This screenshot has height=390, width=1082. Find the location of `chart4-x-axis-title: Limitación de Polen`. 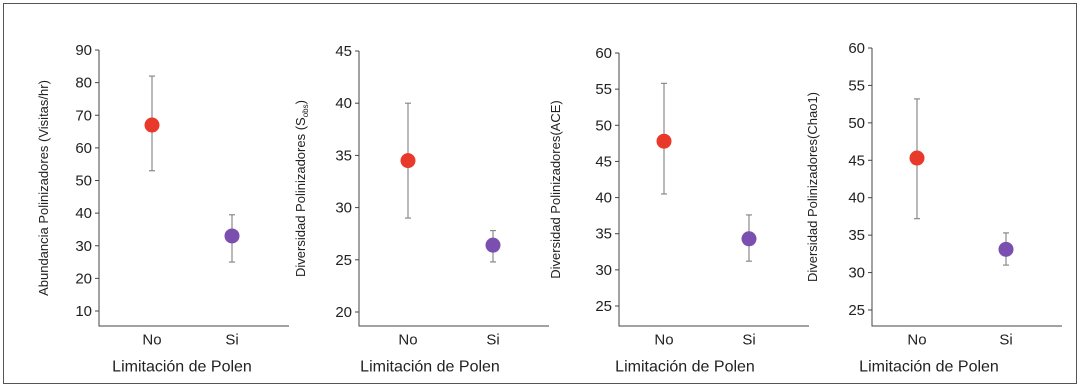

chart4-x-axis-title: Limitación de Polen is located at coordinates (929, 366).